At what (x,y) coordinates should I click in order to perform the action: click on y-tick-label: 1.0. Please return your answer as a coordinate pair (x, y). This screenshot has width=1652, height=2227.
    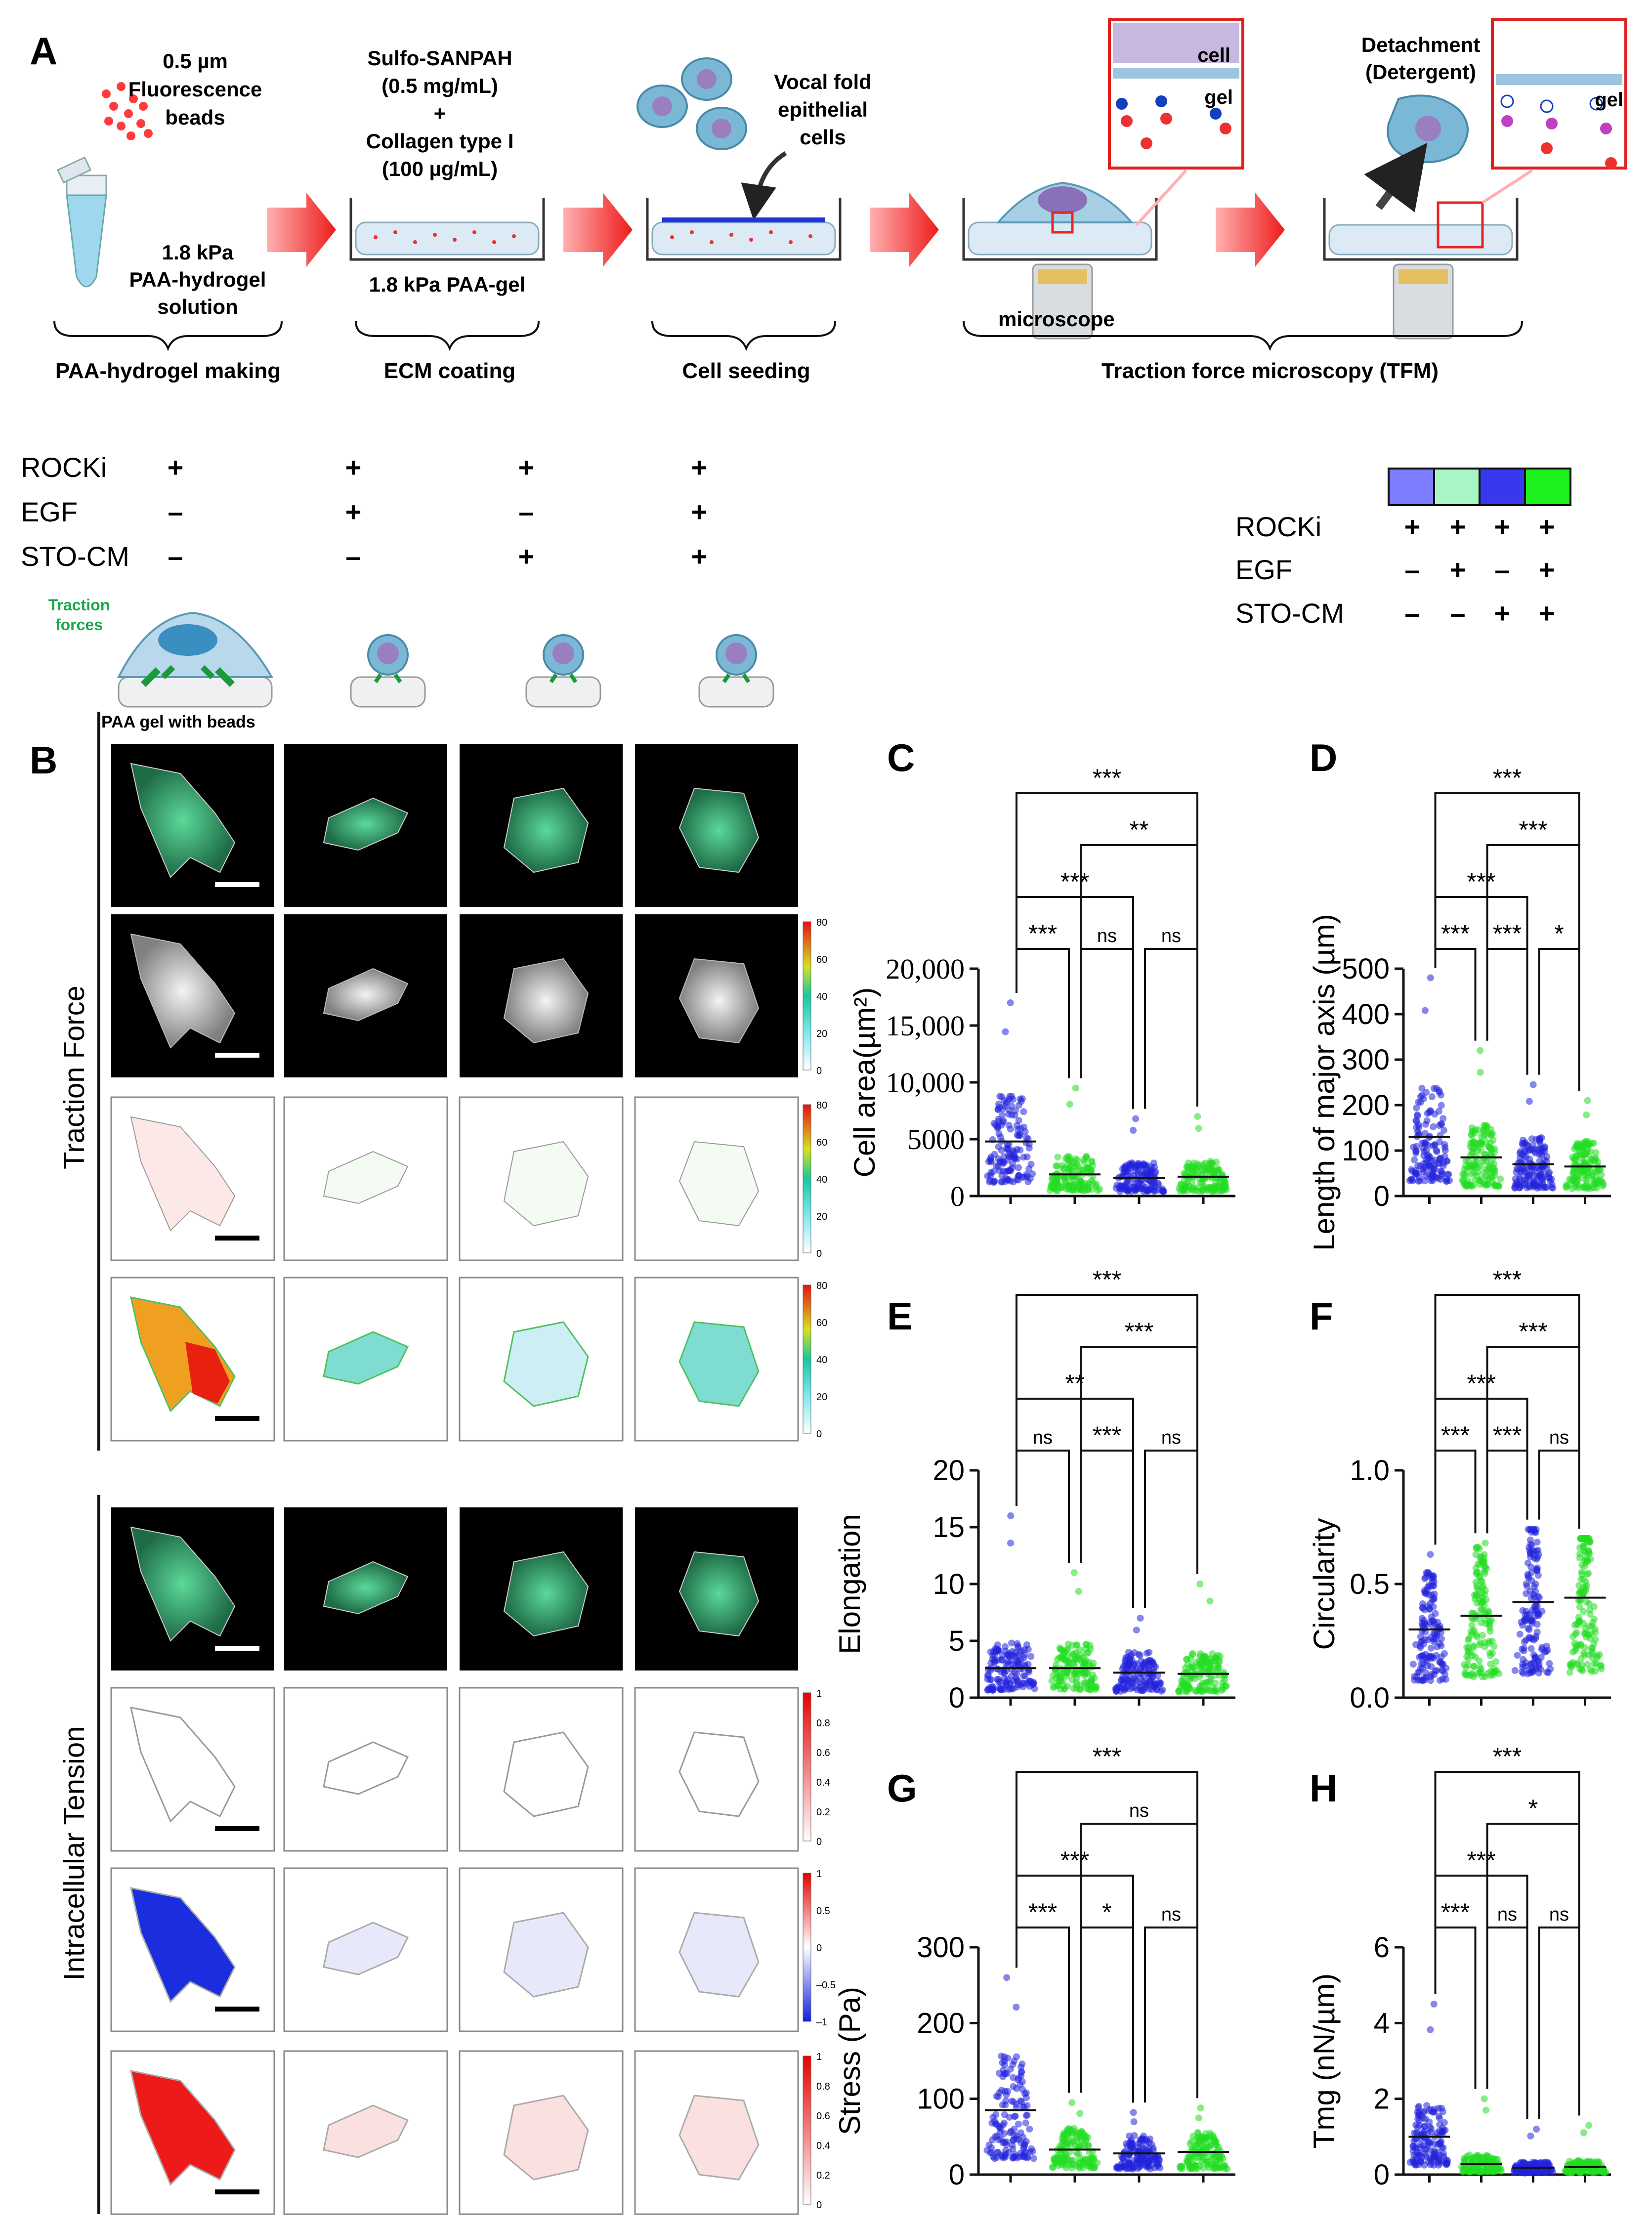
    Looking at the image, I should click on (1370, 1471).